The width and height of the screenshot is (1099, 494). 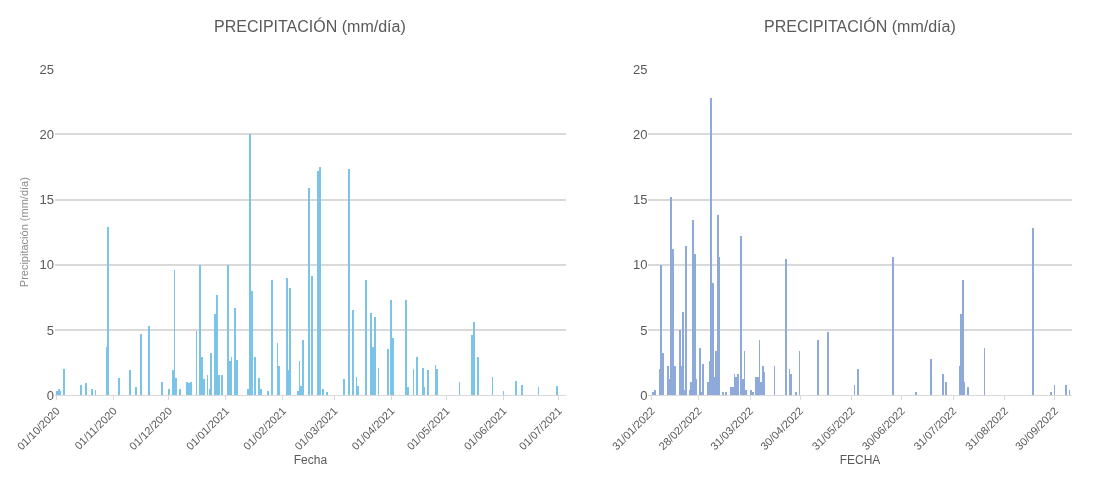 I want to click on x-axis-title: Fecha, so click(x=310, y=460).